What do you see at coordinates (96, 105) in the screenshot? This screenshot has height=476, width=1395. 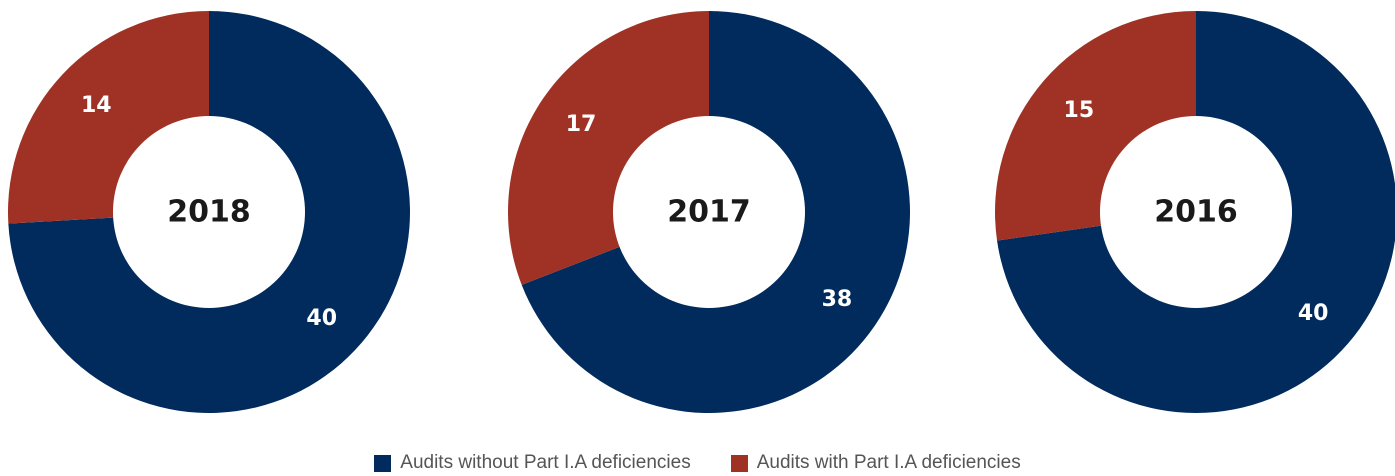 I see `value-label-with-2018: 14` at bounding box center [96, 105].